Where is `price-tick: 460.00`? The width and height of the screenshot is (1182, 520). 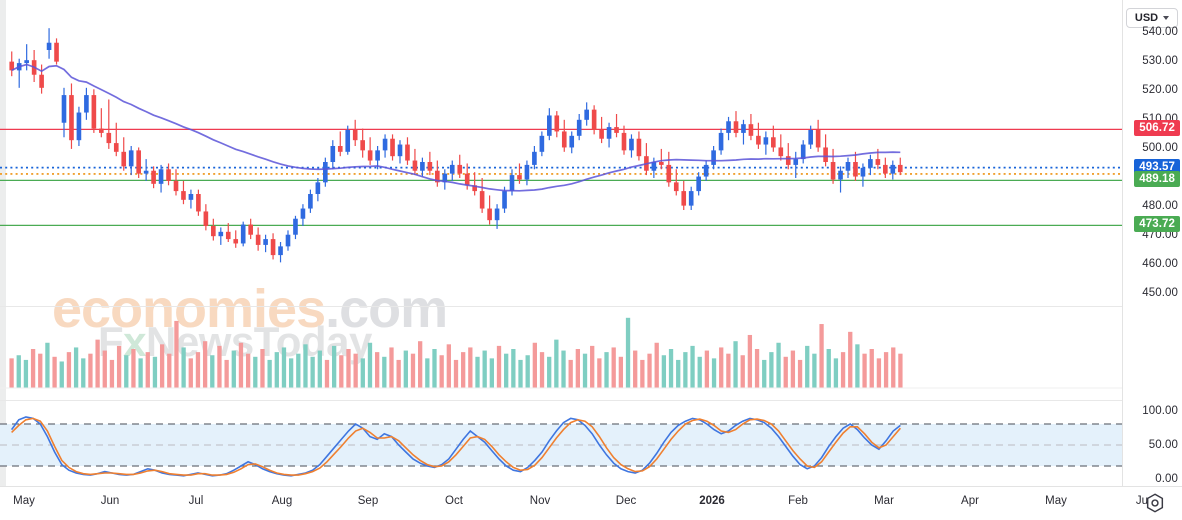 price-tick: 460.00 is located at coordinates (1160, 264).